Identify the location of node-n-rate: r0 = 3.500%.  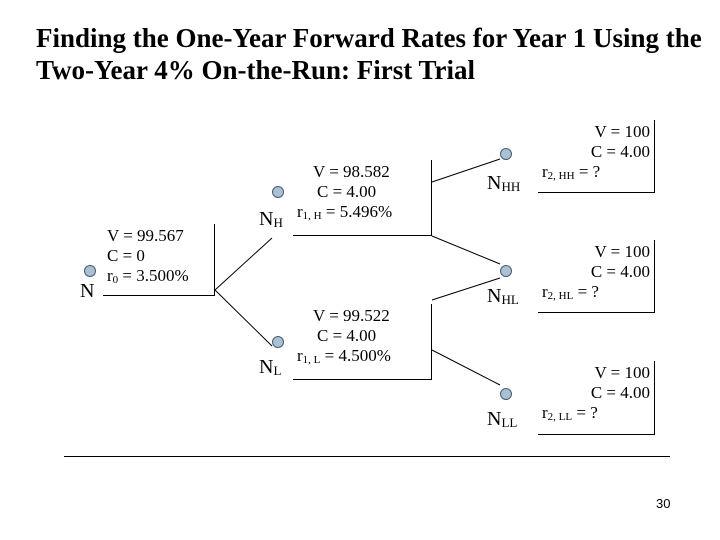
(148, 276).